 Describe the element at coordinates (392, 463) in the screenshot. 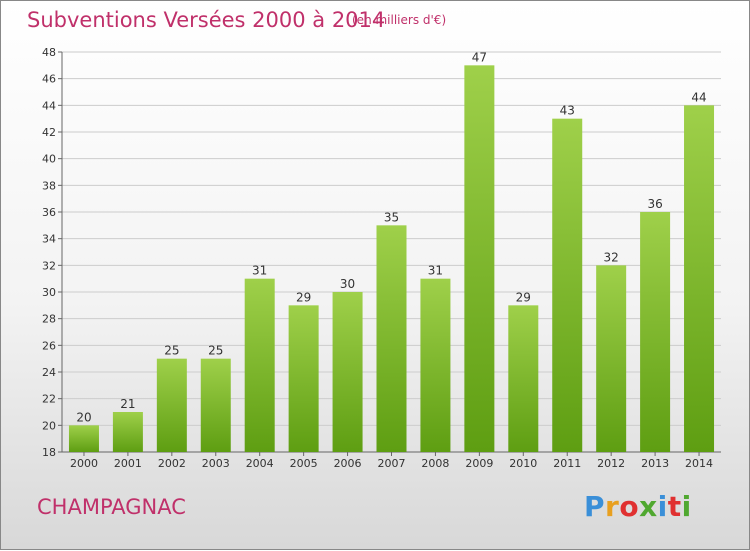

I see `x-tick-label: 2007` at that location.